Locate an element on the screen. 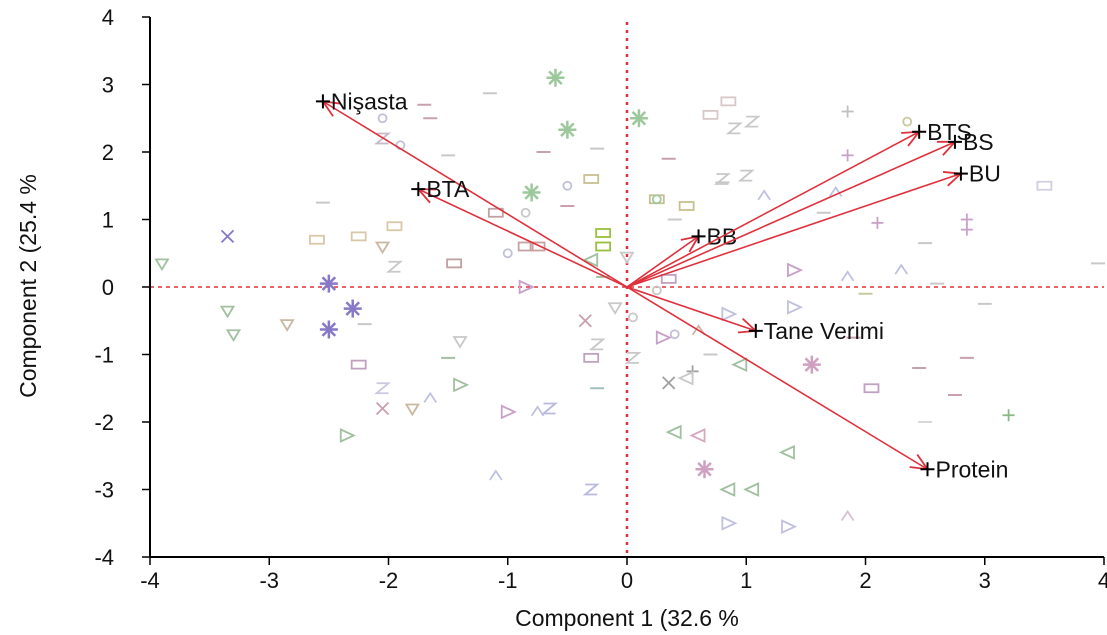 This screenshot has width=1107, height=635. y-tick-label: 0 is located at coordinates (108, 287).